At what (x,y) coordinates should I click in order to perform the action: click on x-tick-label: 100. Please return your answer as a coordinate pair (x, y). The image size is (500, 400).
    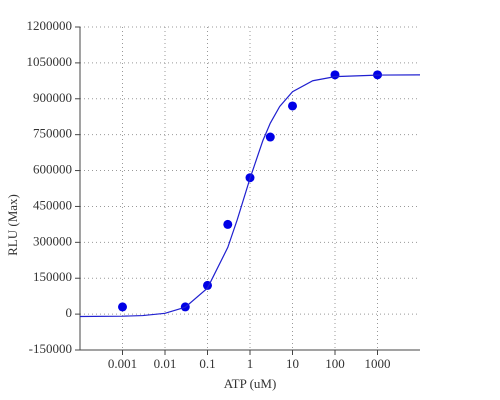
    Looking at the image, I should click on (335, 363).